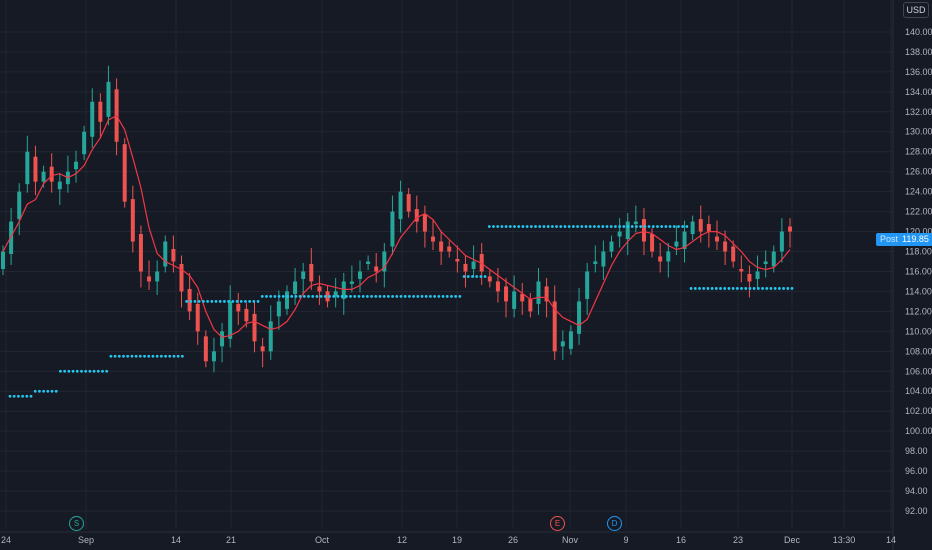 The height and width of the screenshot is (550, 932). Describe the element at coordinates (916, 511) in the screenshot. I see `price-tick-label: 92.00` at that location.